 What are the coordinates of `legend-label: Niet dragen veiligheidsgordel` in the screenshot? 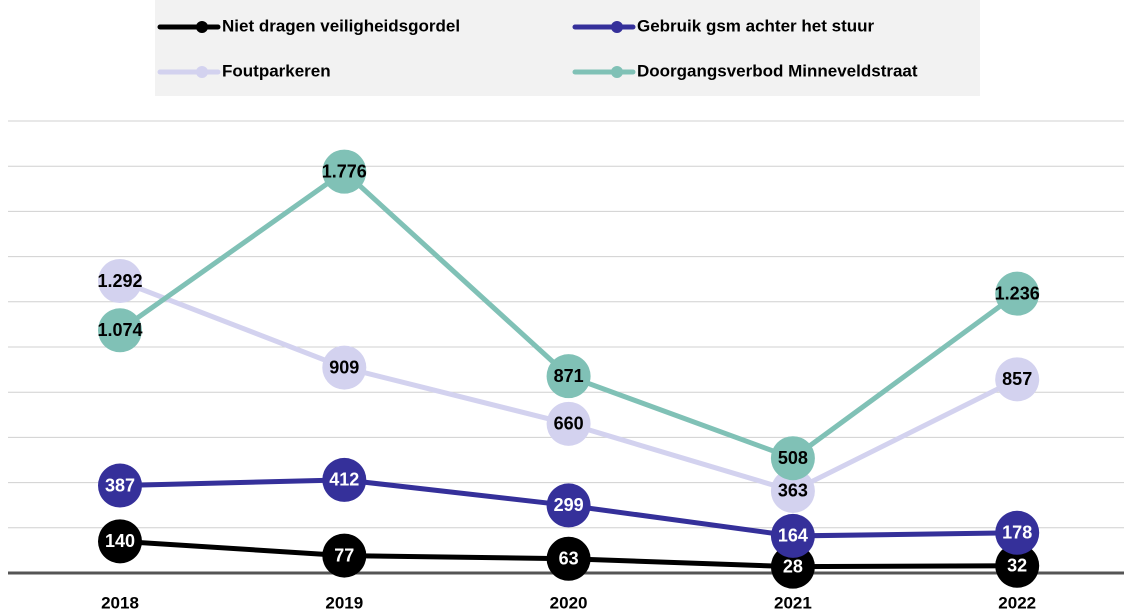 It's located at (341, 25).